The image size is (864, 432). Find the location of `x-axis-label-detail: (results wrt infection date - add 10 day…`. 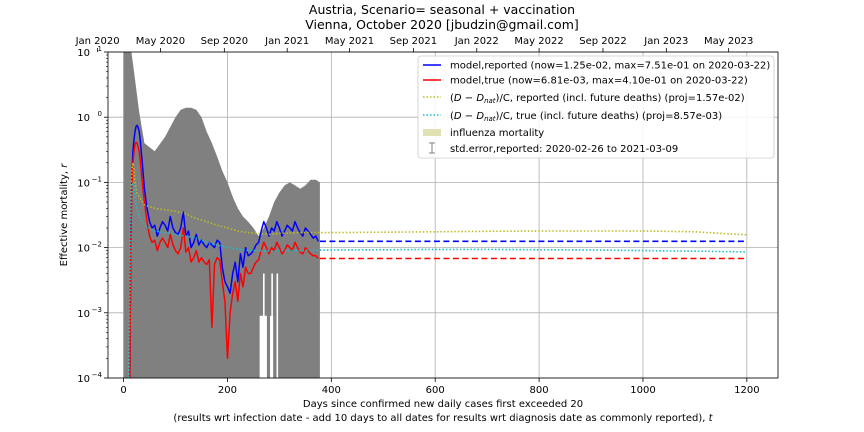

x-axis-label-detail: (results wrt infection date - add 10 day… is located at coordinates (443, 418).